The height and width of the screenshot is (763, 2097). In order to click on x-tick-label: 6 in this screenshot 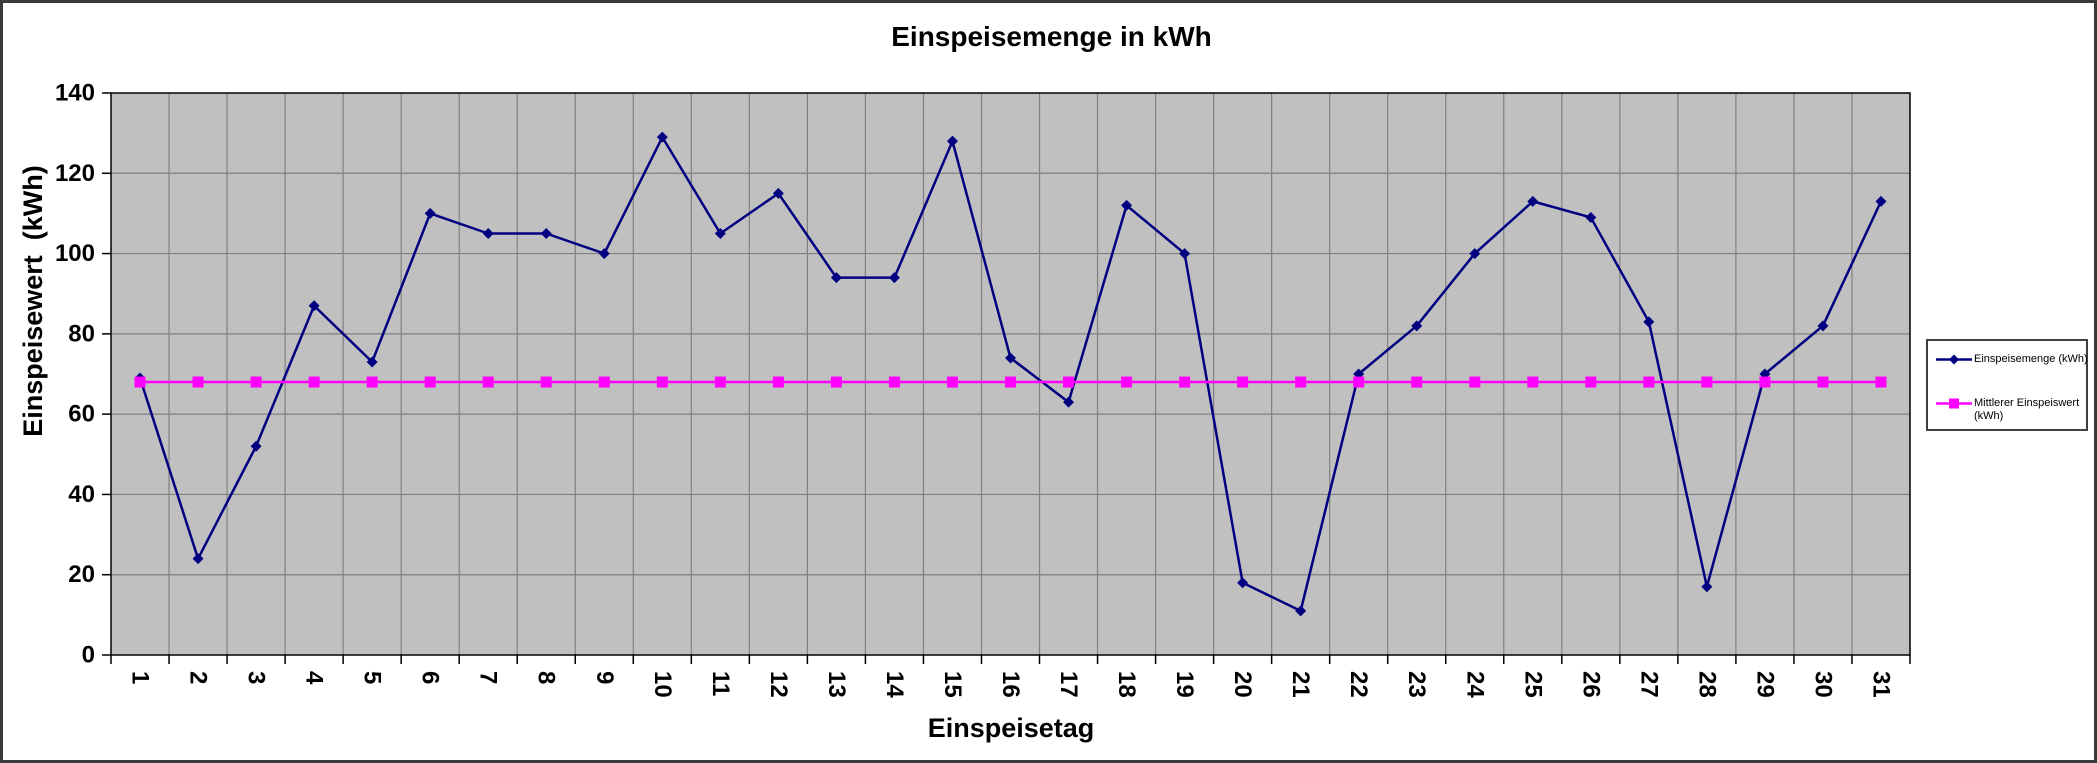, I will do `click(430, 677)`.